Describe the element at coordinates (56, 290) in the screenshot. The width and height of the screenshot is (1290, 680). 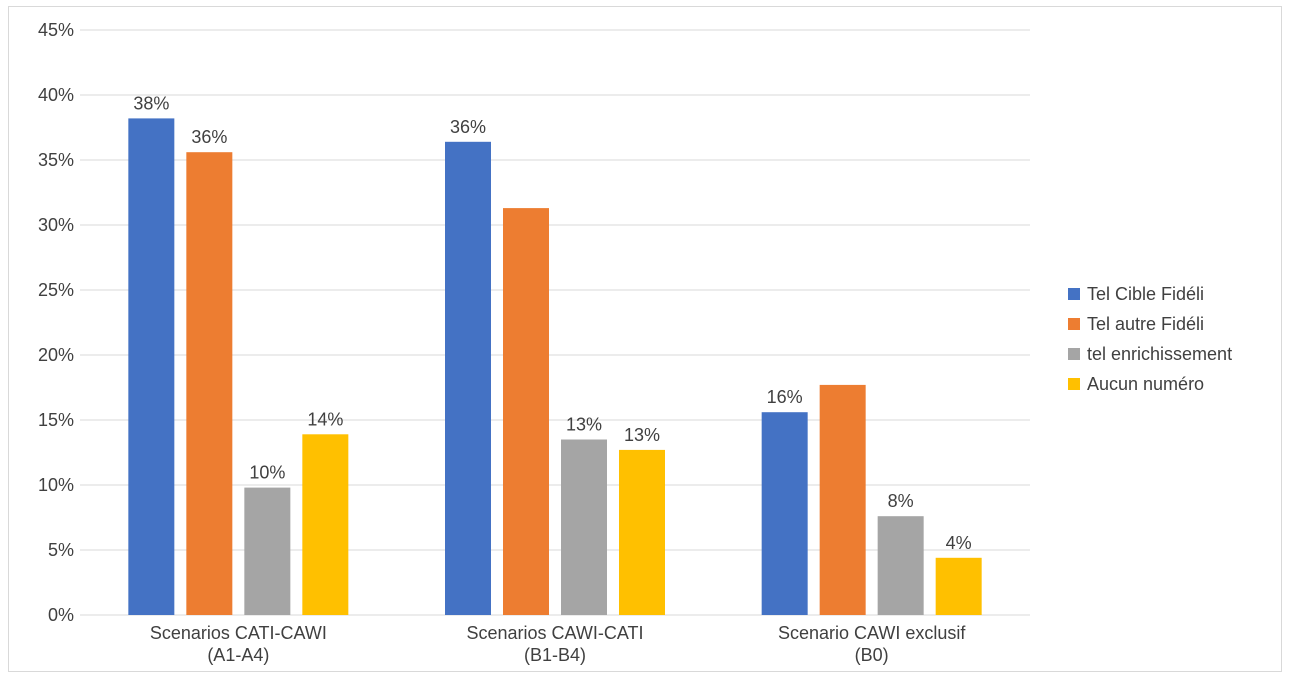
I see `y-tick-label: 25%` at that location.